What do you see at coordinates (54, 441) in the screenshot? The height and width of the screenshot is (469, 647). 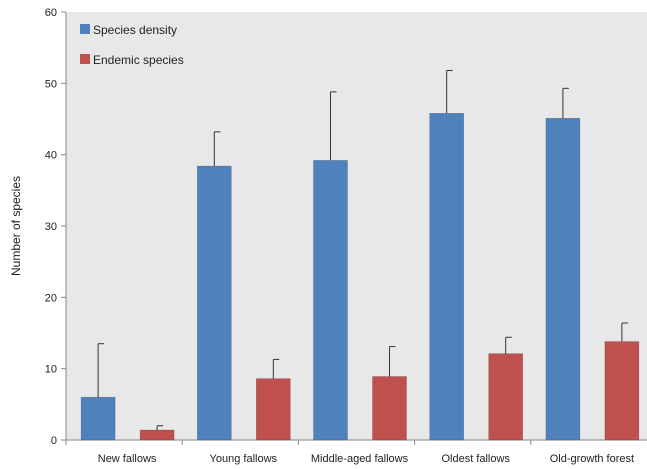 I see `y-tick-label: 0` at bounding box center [54, 441].